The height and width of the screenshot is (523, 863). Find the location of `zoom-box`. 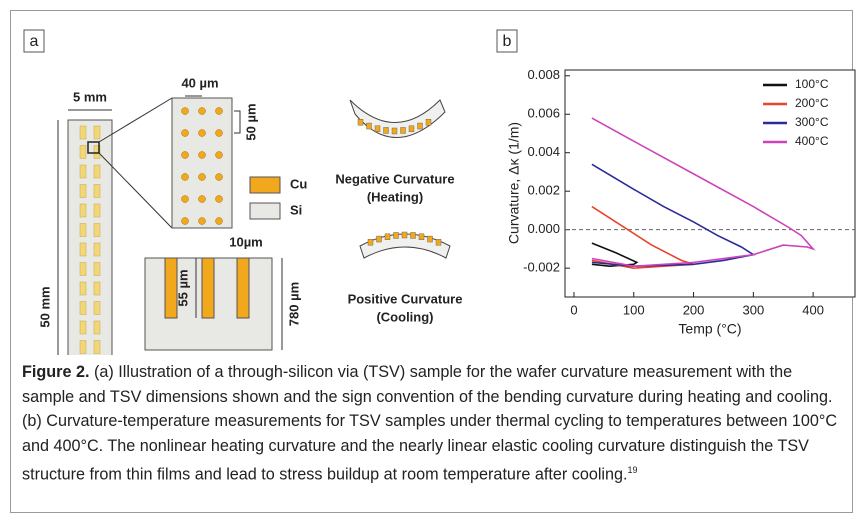

zoom-box is located at coordinates (93, 147).